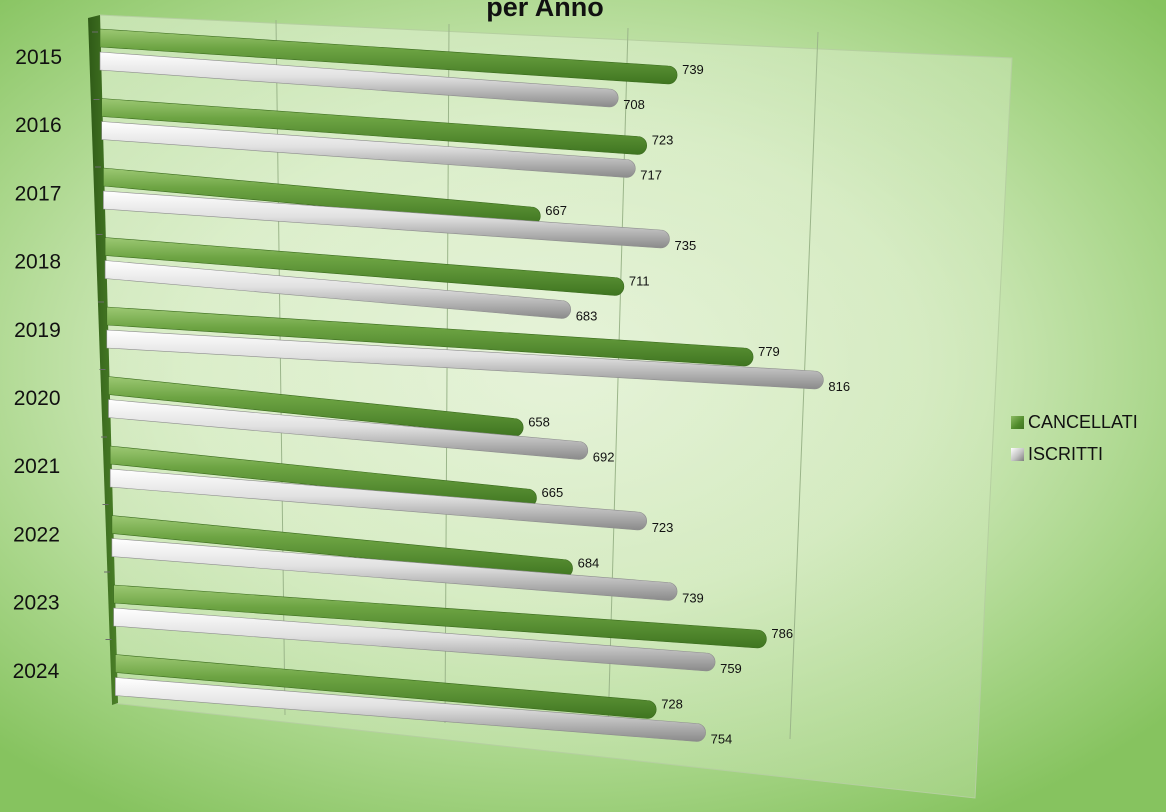  Describe the element at coordinates (36, 603) in the screenshot. I see `category-label: 2023` at that location.